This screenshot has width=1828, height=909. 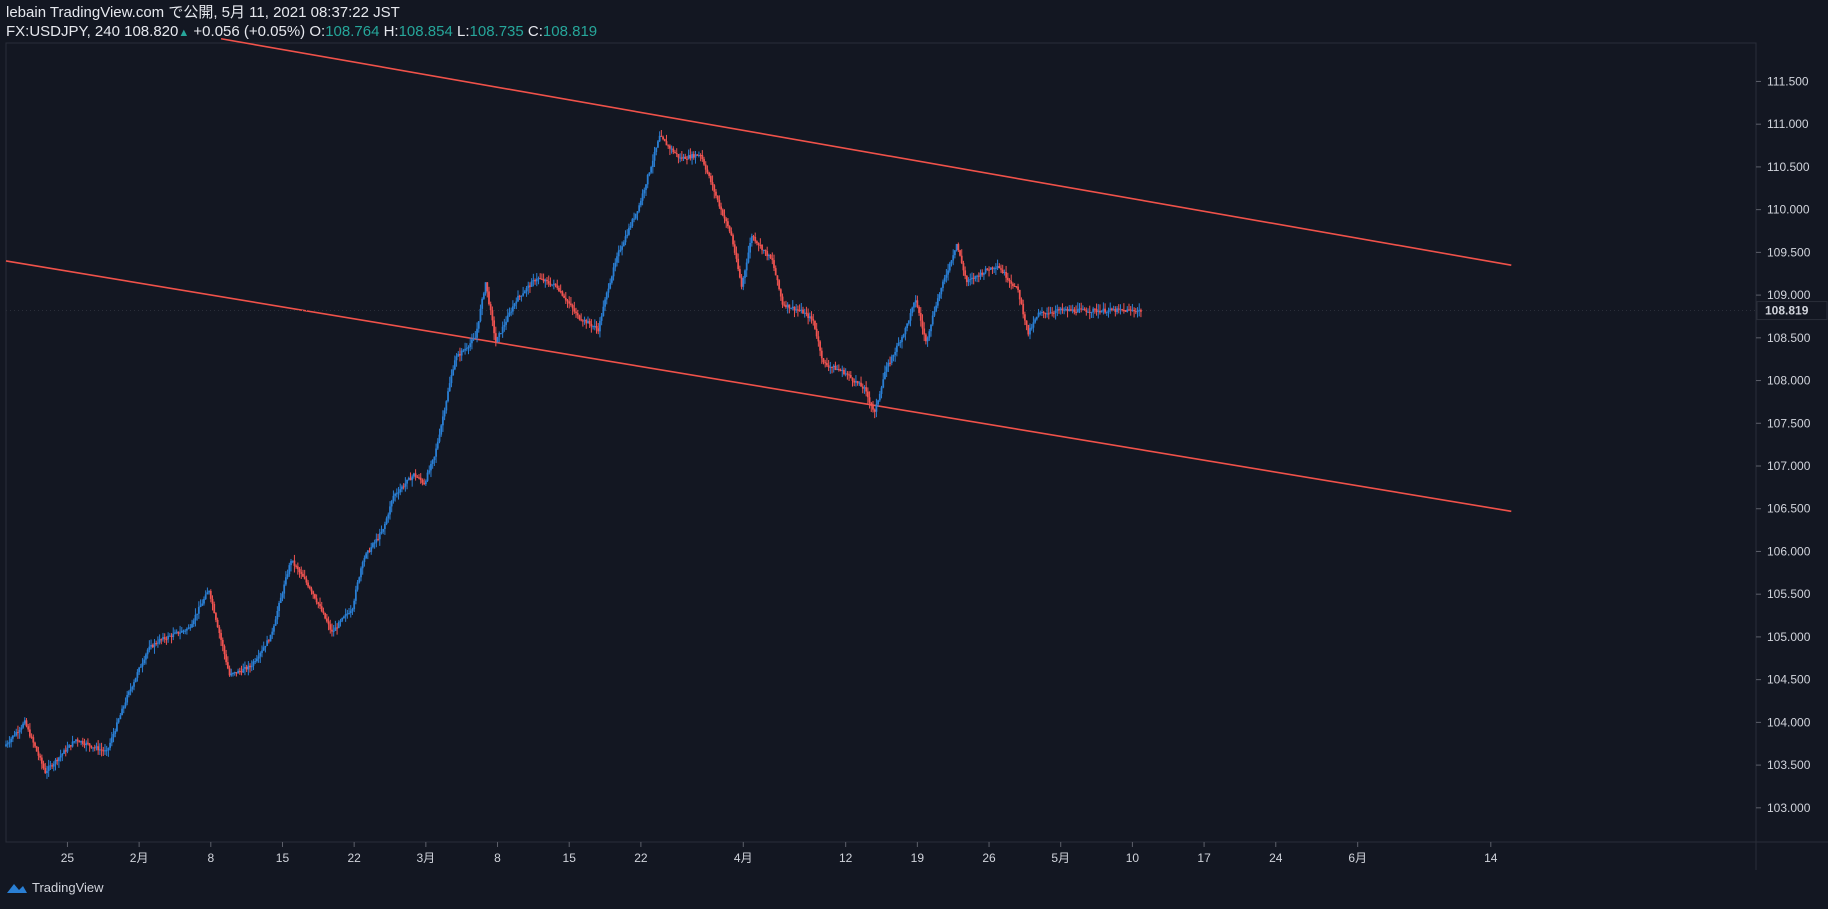 I want to click on footer-brand: TradingView, so click(x=55, y=887).